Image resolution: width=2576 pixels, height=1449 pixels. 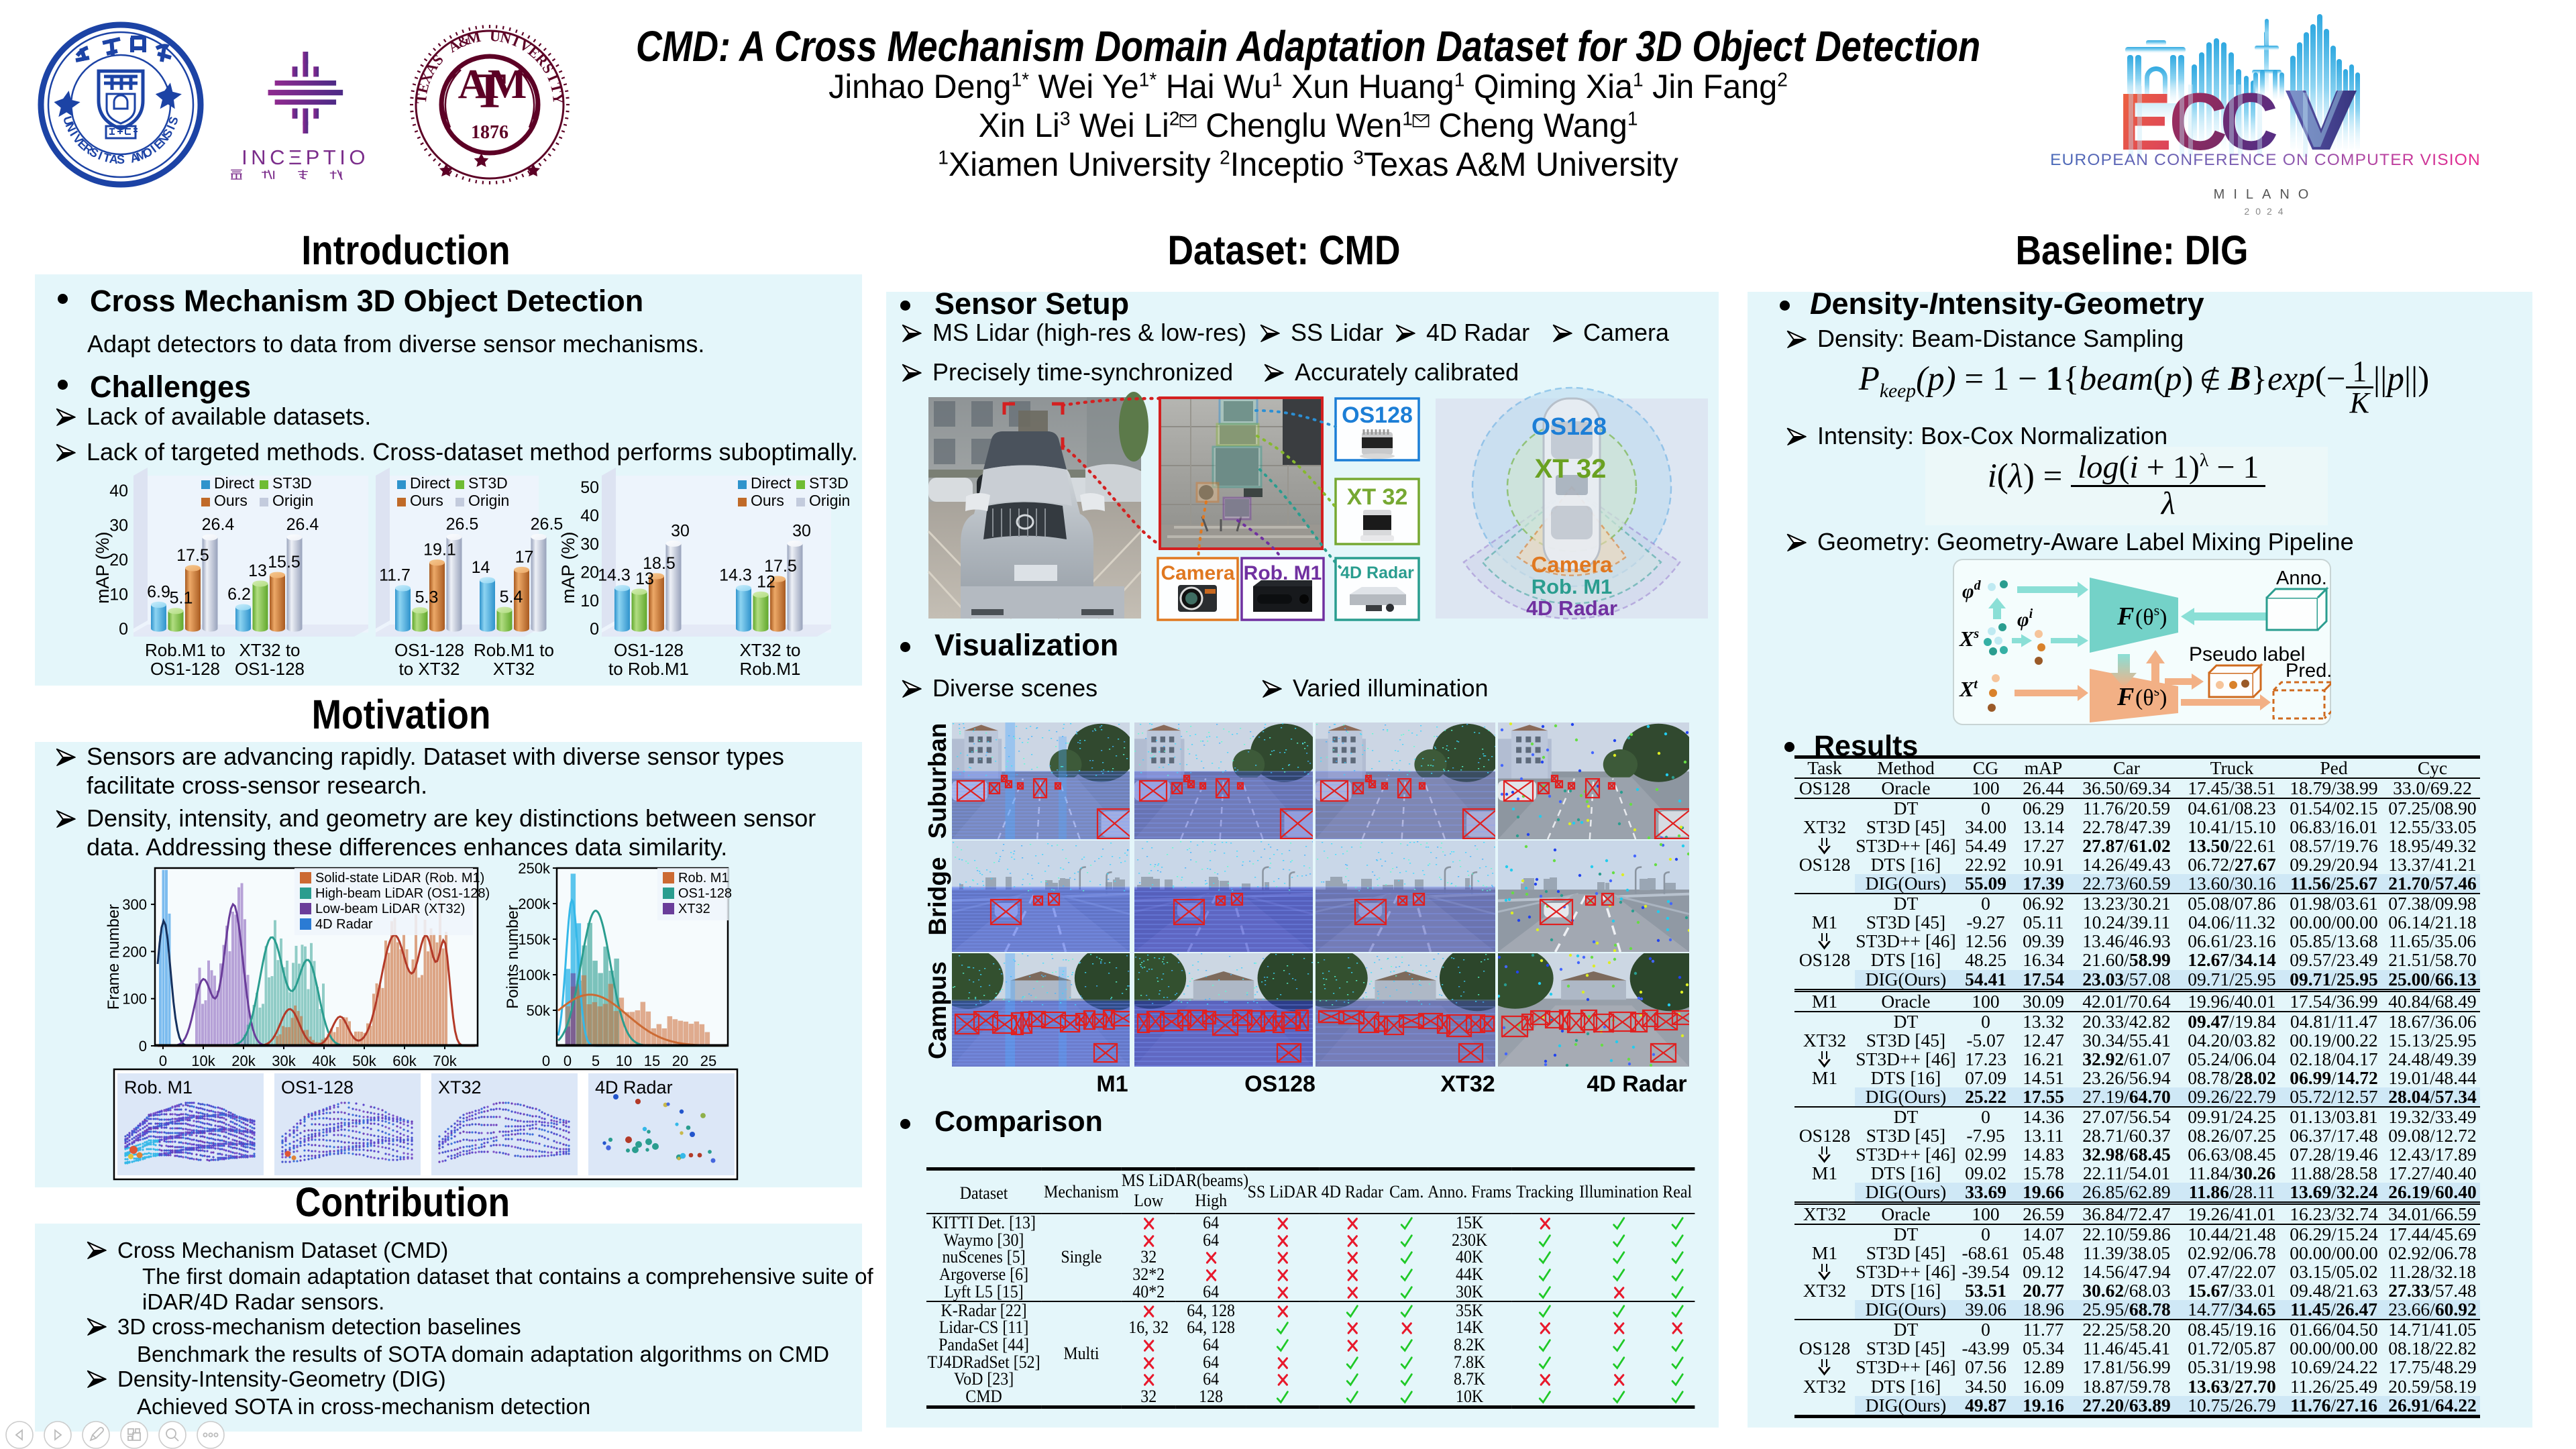 I want to click on svg-text: 5, so click(x=596, y=1061).